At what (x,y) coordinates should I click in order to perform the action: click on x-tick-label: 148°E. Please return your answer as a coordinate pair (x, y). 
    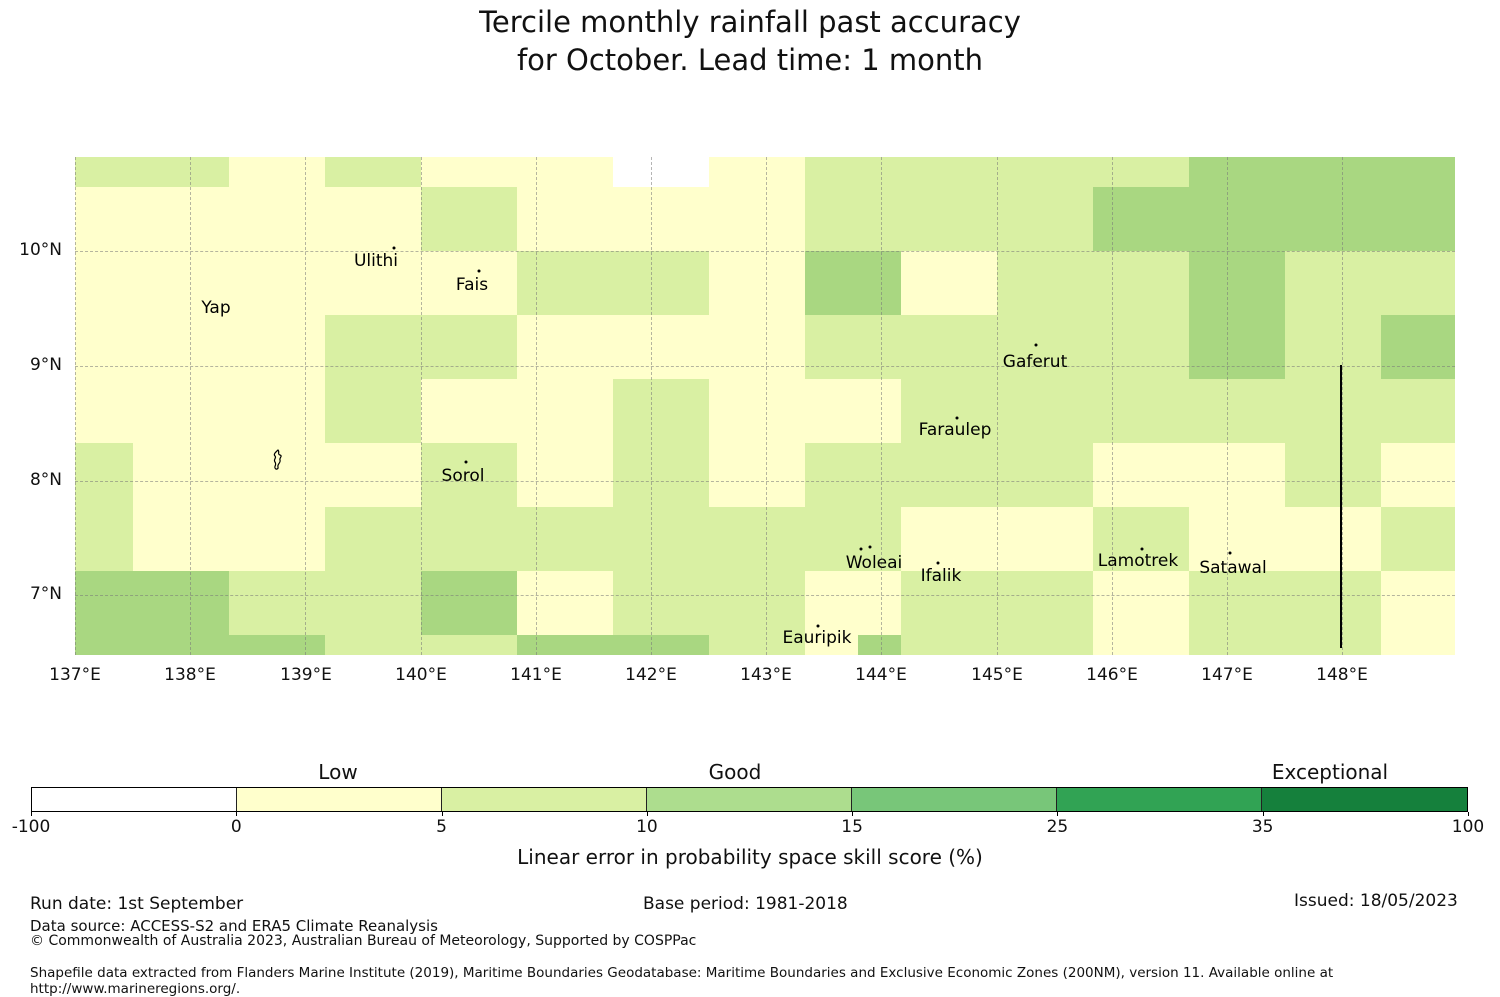
    Looking at the image, I should click on (1342, 675).